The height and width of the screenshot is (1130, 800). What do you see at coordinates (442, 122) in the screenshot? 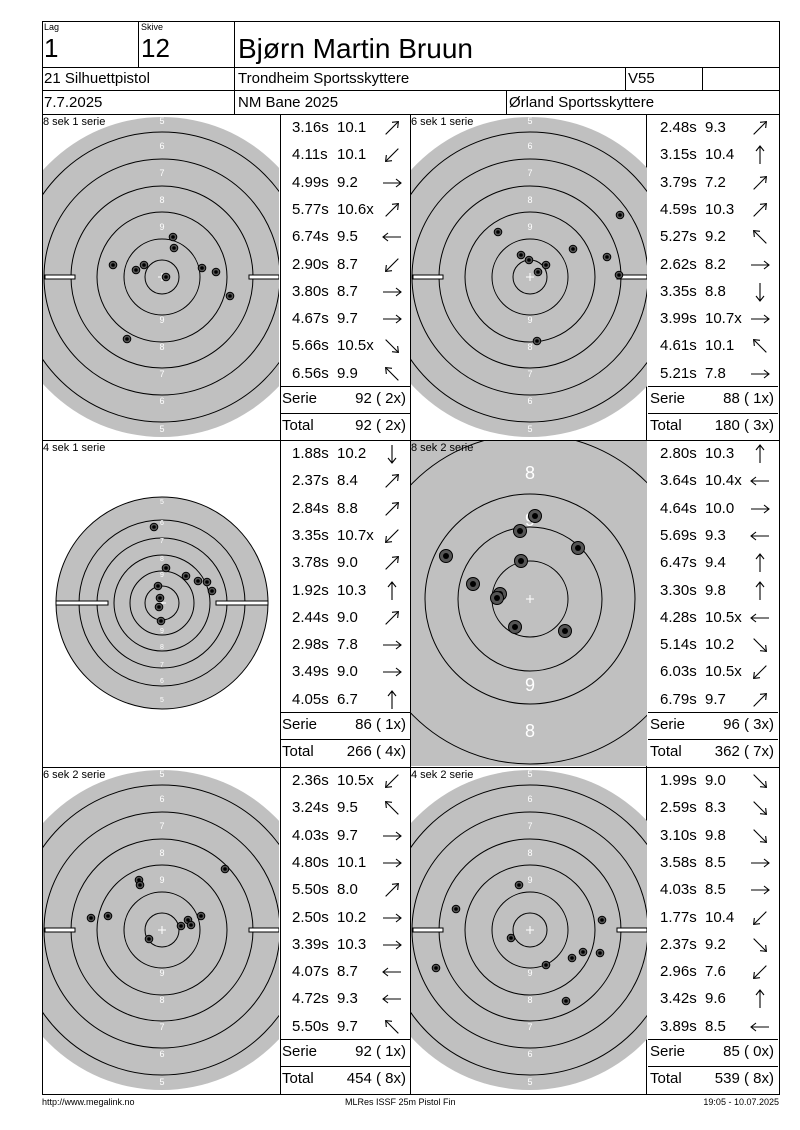
I see `series-title: 6 sek 1 serie` at bounding box center [442, 122].